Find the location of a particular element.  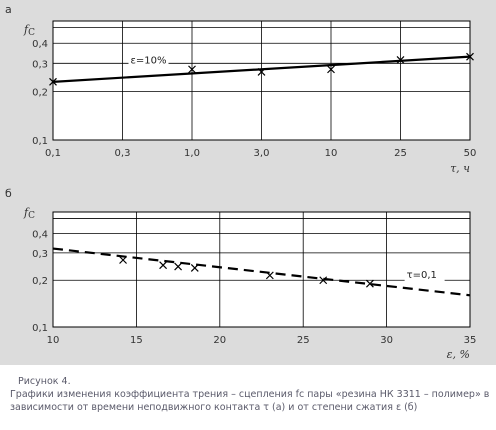

xtick-a-0: 0,1 is located at coordinates (53, 153).